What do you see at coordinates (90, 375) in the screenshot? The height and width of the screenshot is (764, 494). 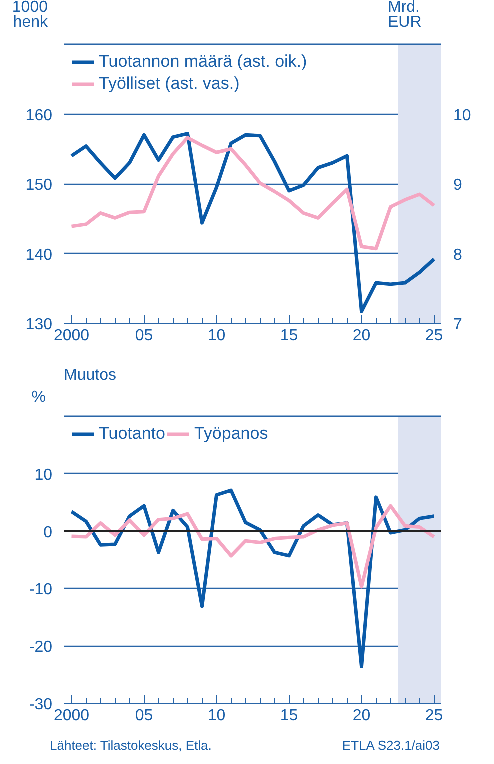 I see `chart-title: Muutos` at bounding box center [90, 375].